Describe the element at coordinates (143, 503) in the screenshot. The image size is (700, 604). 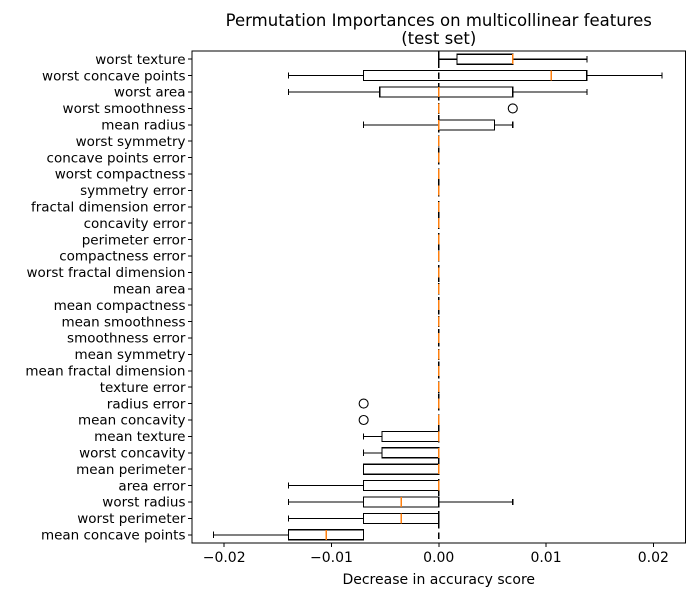
I see `y-tick-label: worst radius` at that location.